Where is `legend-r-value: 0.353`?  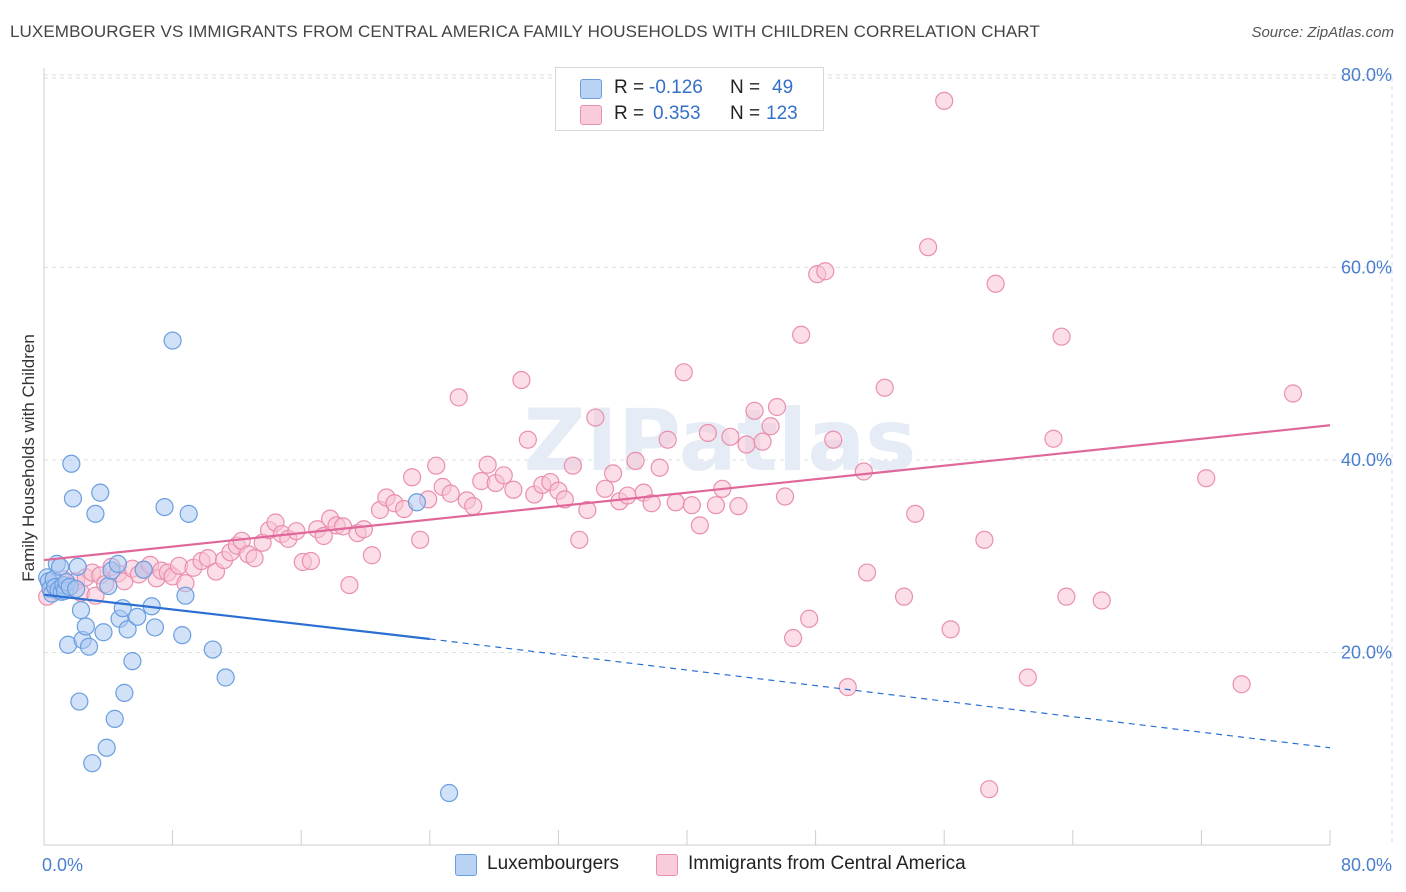
legend-r-value: 0.353 is located at coordinates (677, 113).